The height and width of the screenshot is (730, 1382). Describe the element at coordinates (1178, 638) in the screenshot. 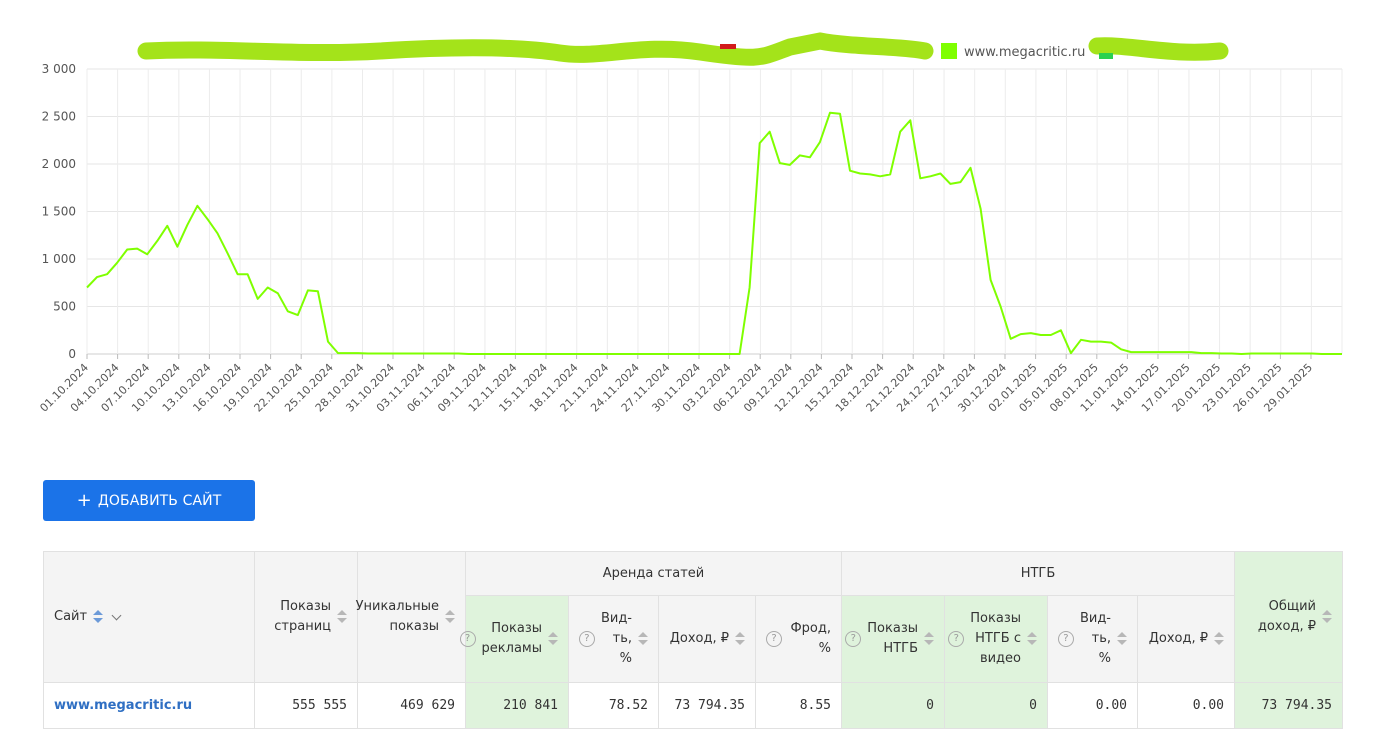

I see `ntgb-income-header-label: Доход, ₽` at that location.